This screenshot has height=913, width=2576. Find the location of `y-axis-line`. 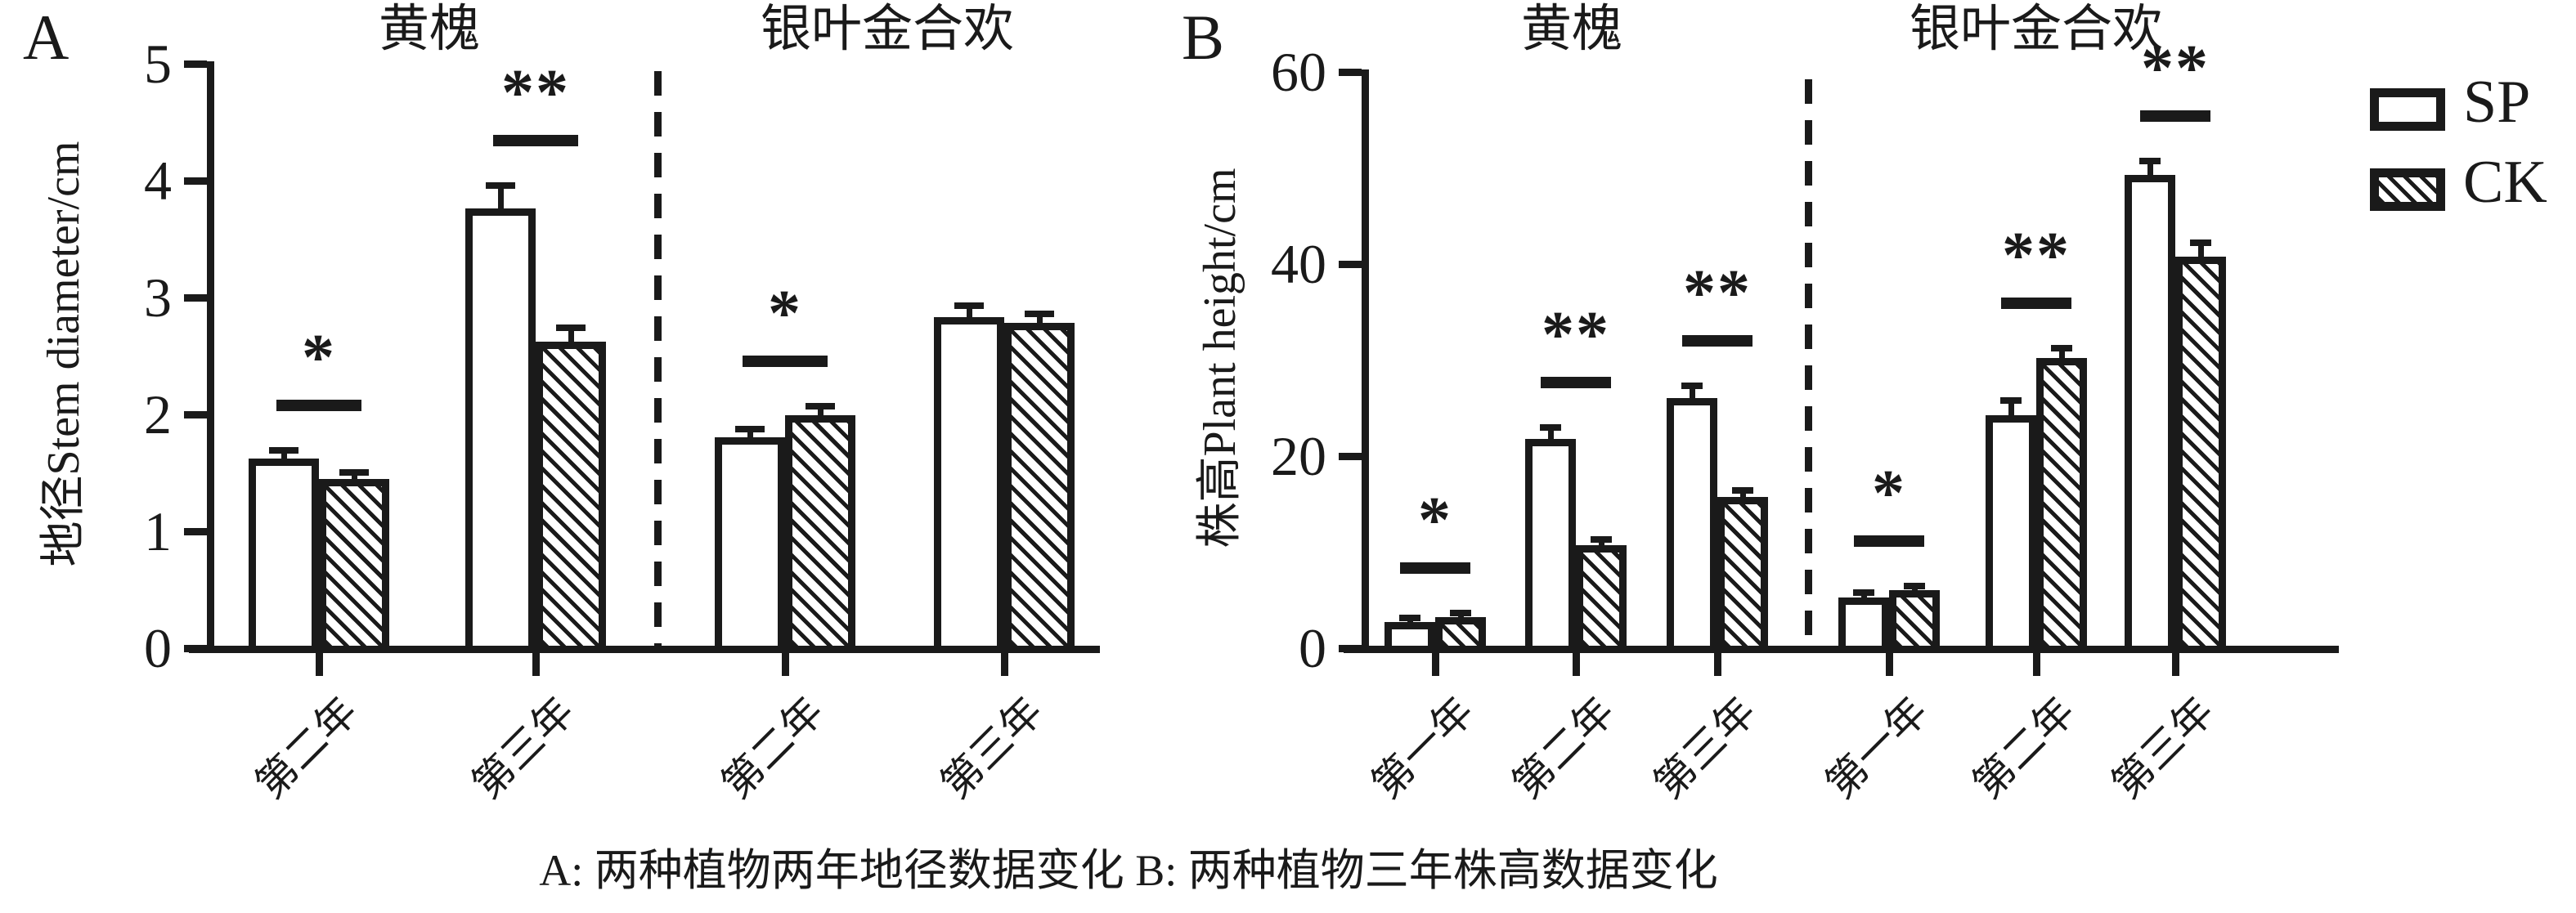

y-axis-line is located at coordinates (1366, 361).